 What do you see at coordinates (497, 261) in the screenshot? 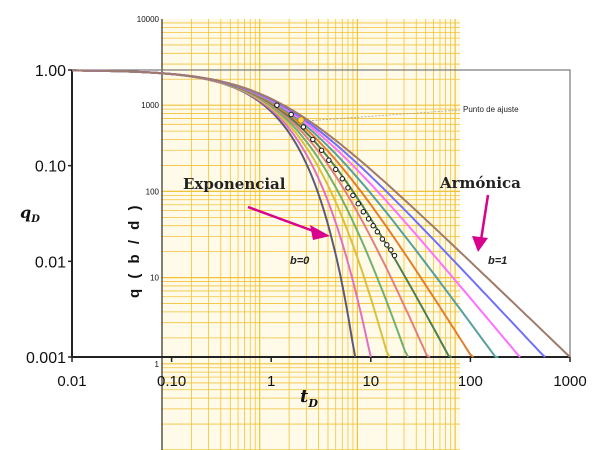
I see `b1-label: b=1` at bounding box center [497, 261].